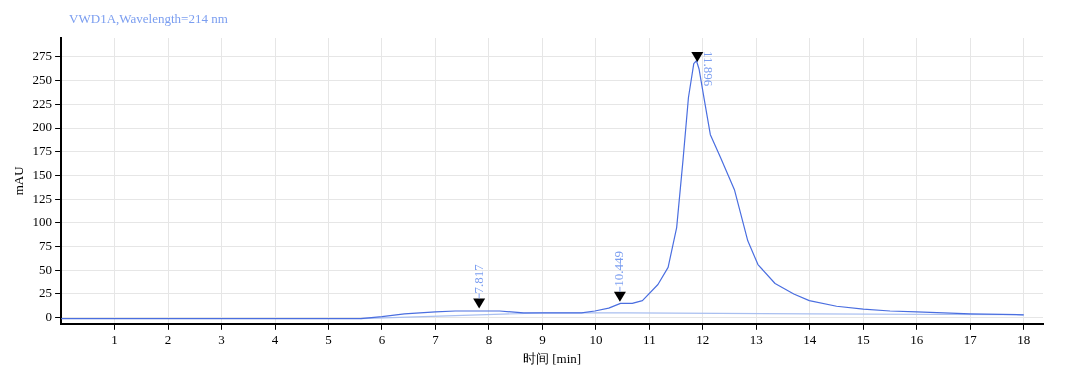 This screenshot has height=369, width=1067. What do you see at coordinates (478, 278) in the screenshot?
I see `annotation: 7.817` at bounding box center [478, 278].